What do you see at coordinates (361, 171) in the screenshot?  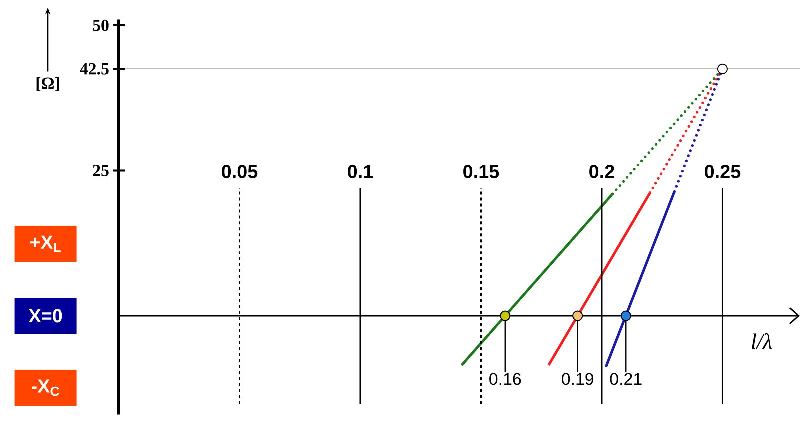 I see `ref-line-label: 0.1` at bounding box center [361, 171].